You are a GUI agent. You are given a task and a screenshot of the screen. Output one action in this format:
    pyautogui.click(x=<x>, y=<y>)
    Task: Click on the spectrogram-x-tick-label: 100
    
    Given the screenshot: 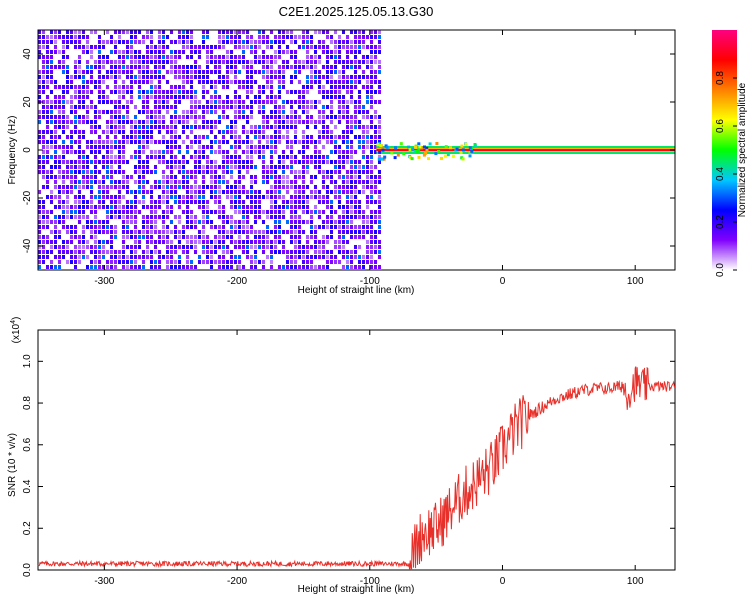 What is the action you would take?
    pyautogui.click(x=635, y=281)
    